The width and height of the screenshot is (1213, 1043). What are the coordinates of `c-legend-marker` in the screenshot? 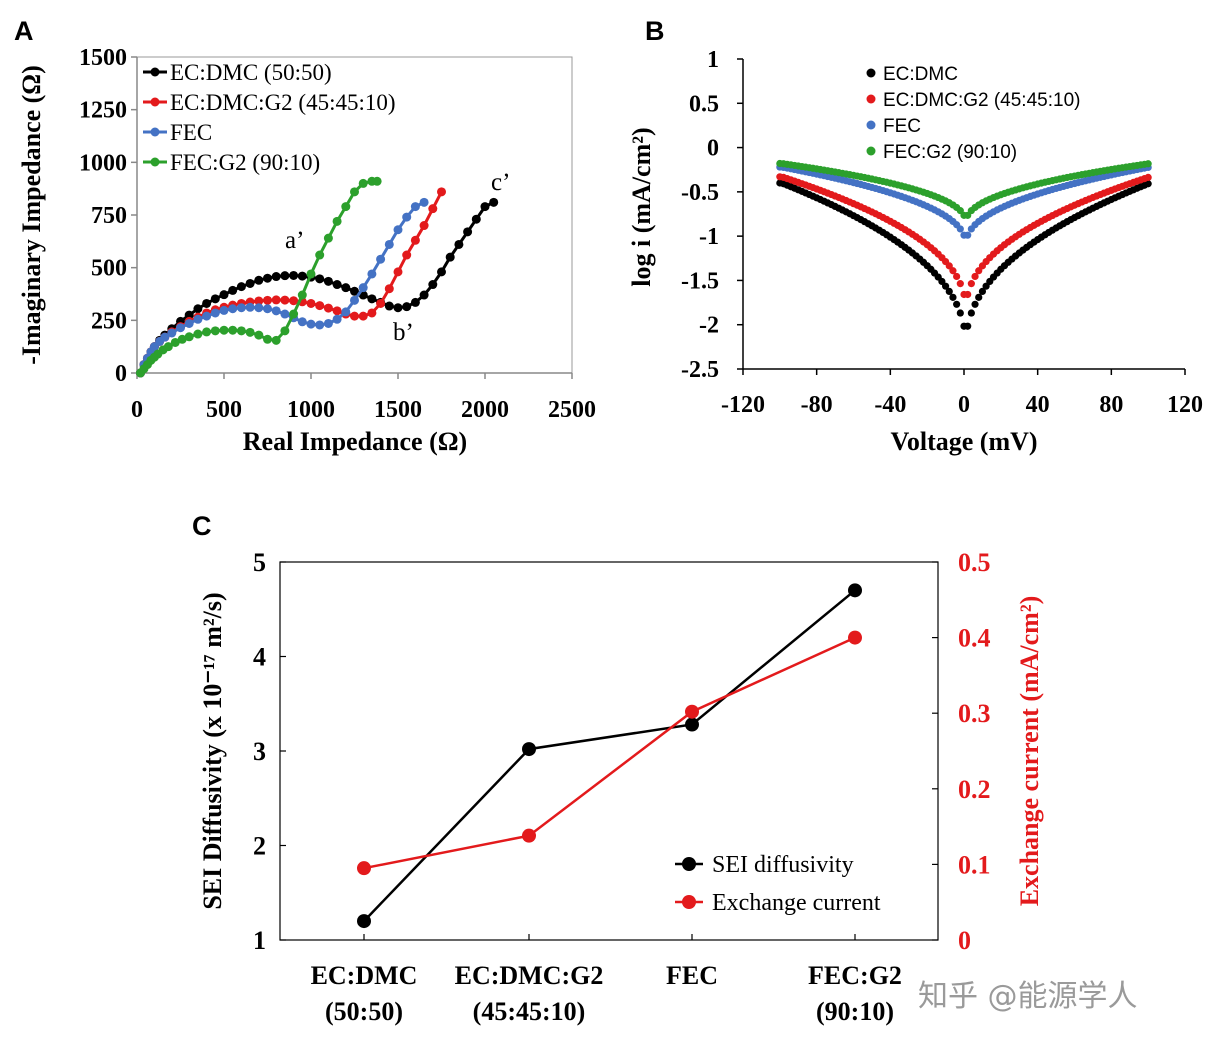 It's located at (689, 902).